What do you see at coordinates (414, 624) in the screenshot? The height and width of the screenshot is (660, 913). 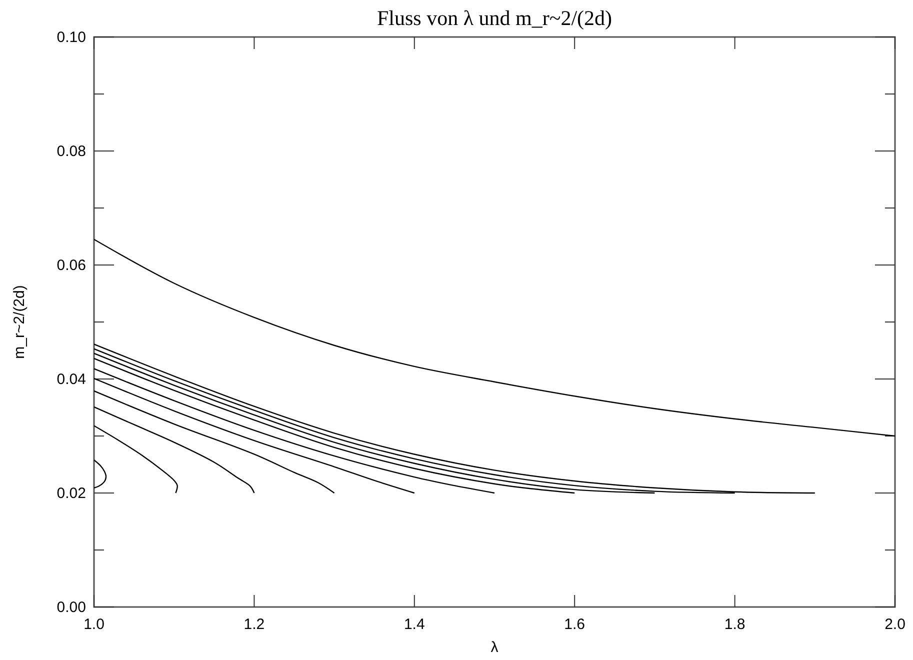 I see `x-tick-label: 1.4` at bounding box center [414, 624].